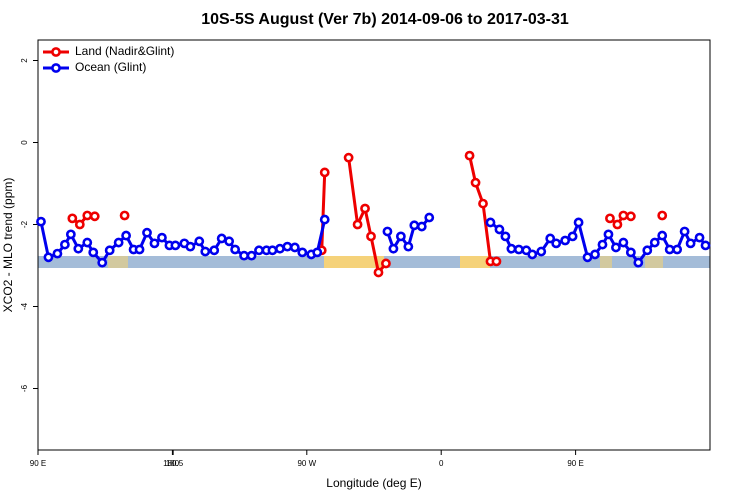  I want to click on legend-label: Ocean (Glint), so click(110, 67).